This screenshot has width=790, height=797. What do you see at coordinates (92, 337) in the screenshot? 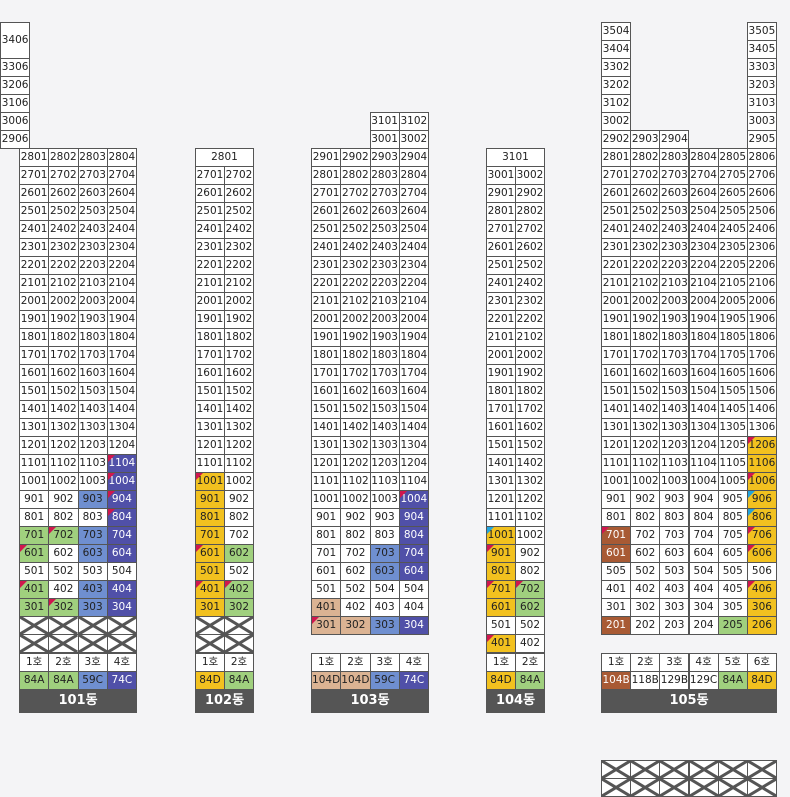
I see `unit-cell: 1803` at bounding box center [92, 337].